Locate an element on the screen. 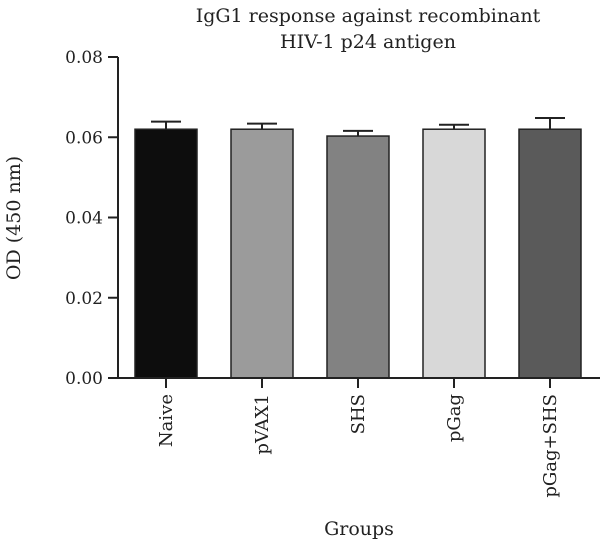 Image resolution: width=600 pixels, height=553 pixels. x-tick-label: pVAX1 is located at coordinates (262, 424).